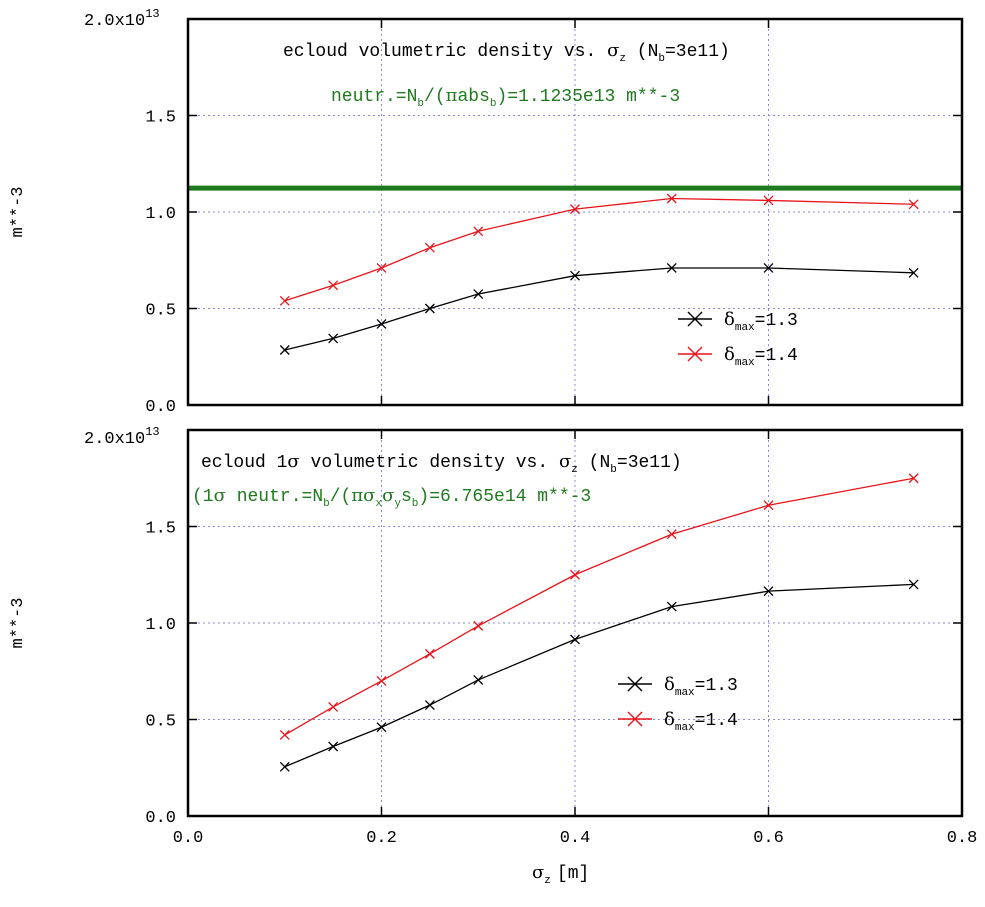 The width and height of the screenshot is (985, 907). I want to click on x-tick-label-3: 0.6, so click(768, 838).